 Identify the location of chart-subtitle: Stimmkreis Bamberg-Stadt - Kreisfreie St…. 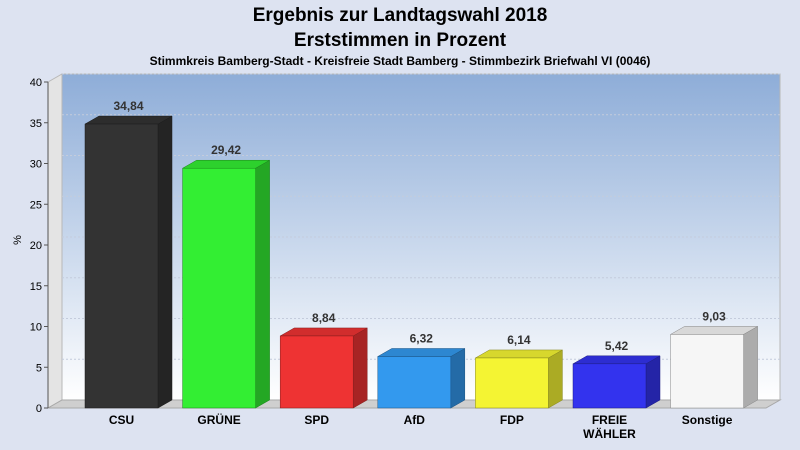
(400, 61).